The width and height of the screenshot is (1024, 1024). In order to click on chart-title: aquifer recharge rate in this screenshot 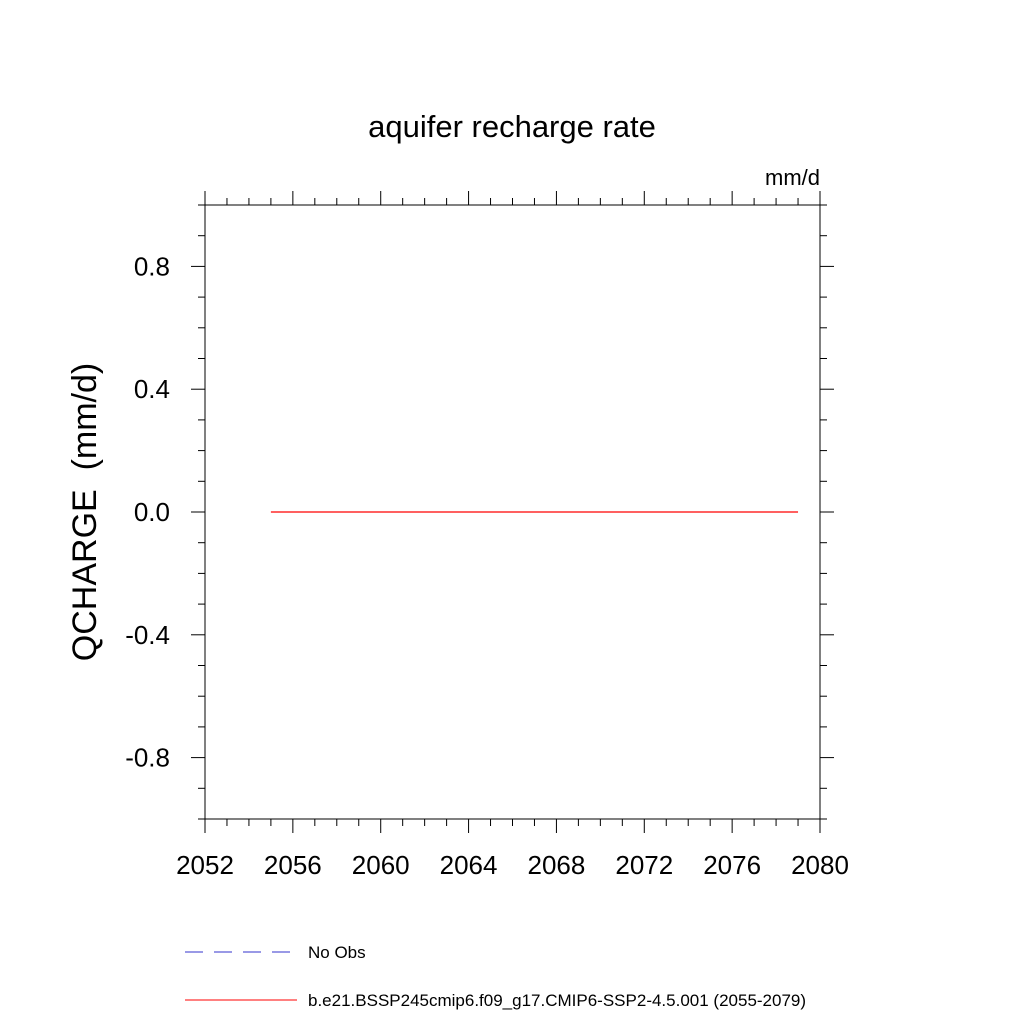, I will do `click(512, 126)`.